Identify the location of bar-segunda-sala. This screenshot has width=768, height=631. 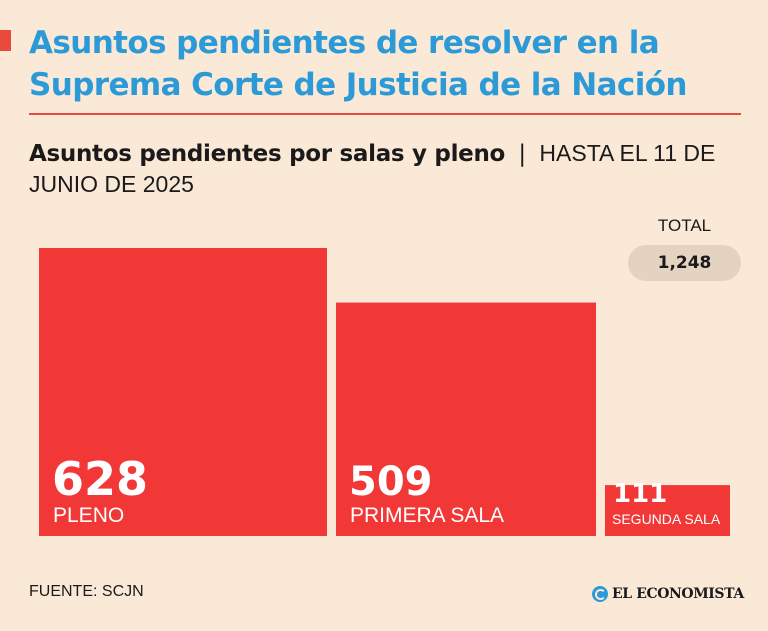
(667, 510).